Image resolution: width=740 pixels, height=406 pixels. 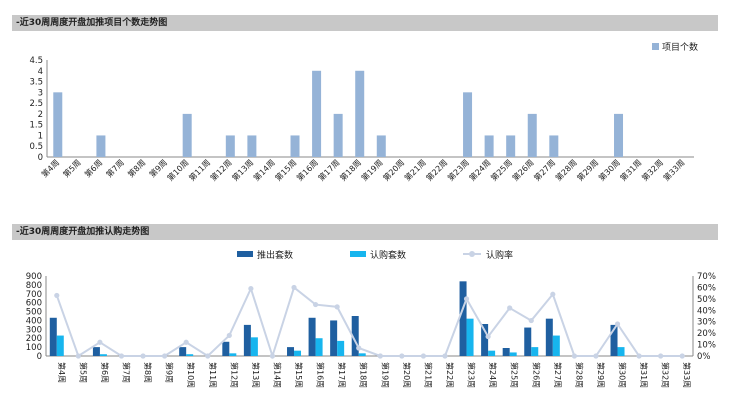 What do you see at coordinates (234, 375) in the screenshot?
I see `chart2-x-tick: 第12周` at bounding box center [234, 375].